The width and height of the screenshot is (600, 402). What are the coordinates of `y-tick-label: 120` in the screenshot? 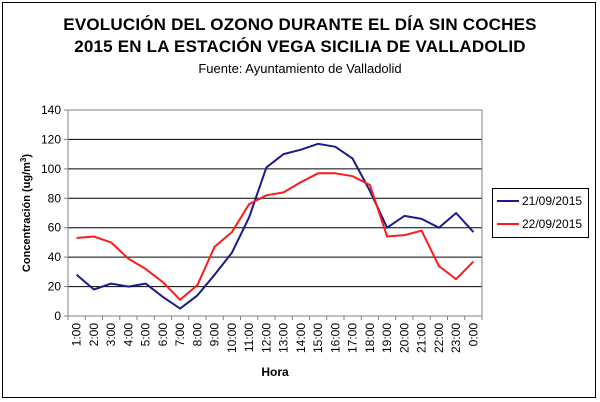 It's located at (51, 139).